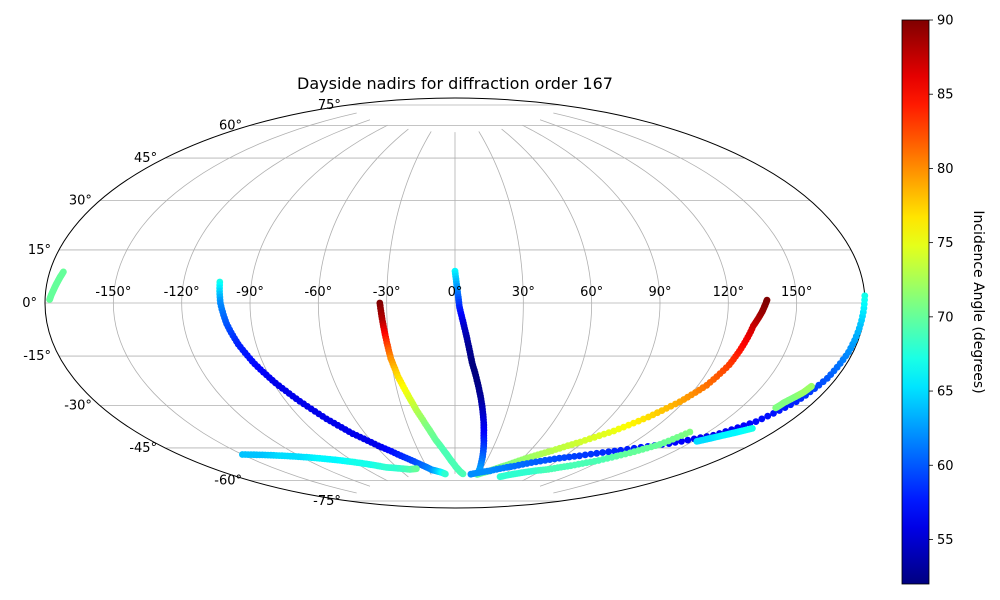  Describe the element at coordinates (659, 292) in the screenshot. I see `lon-tick-label: 90°` at that location.